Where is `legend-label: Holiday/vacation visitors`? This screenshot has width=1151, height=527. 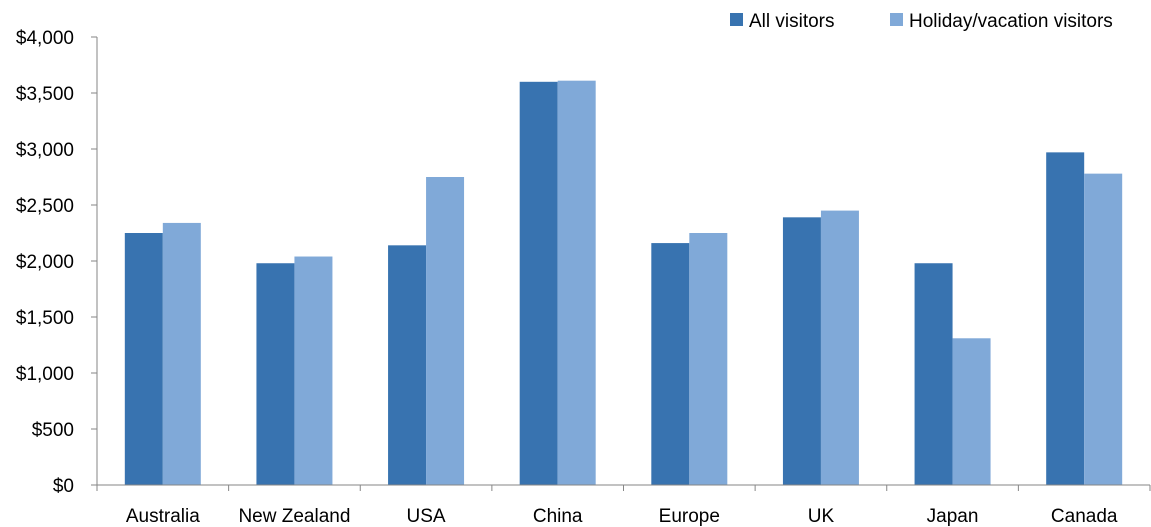 legend-label: Holiday/vacation visitors is located at coordinates (1011, 21).